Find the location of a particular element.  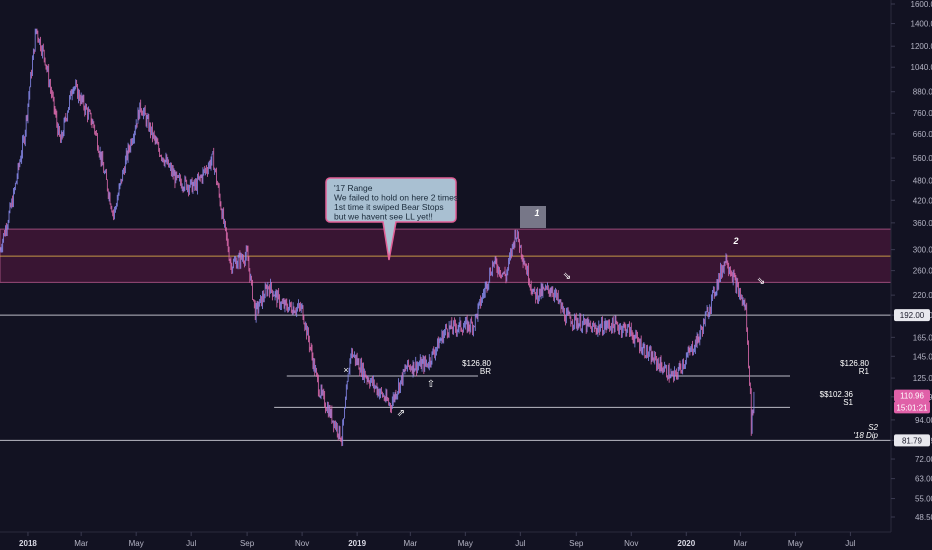

arrow-up-icon: ⇧ is located at coordinates (431, 384).